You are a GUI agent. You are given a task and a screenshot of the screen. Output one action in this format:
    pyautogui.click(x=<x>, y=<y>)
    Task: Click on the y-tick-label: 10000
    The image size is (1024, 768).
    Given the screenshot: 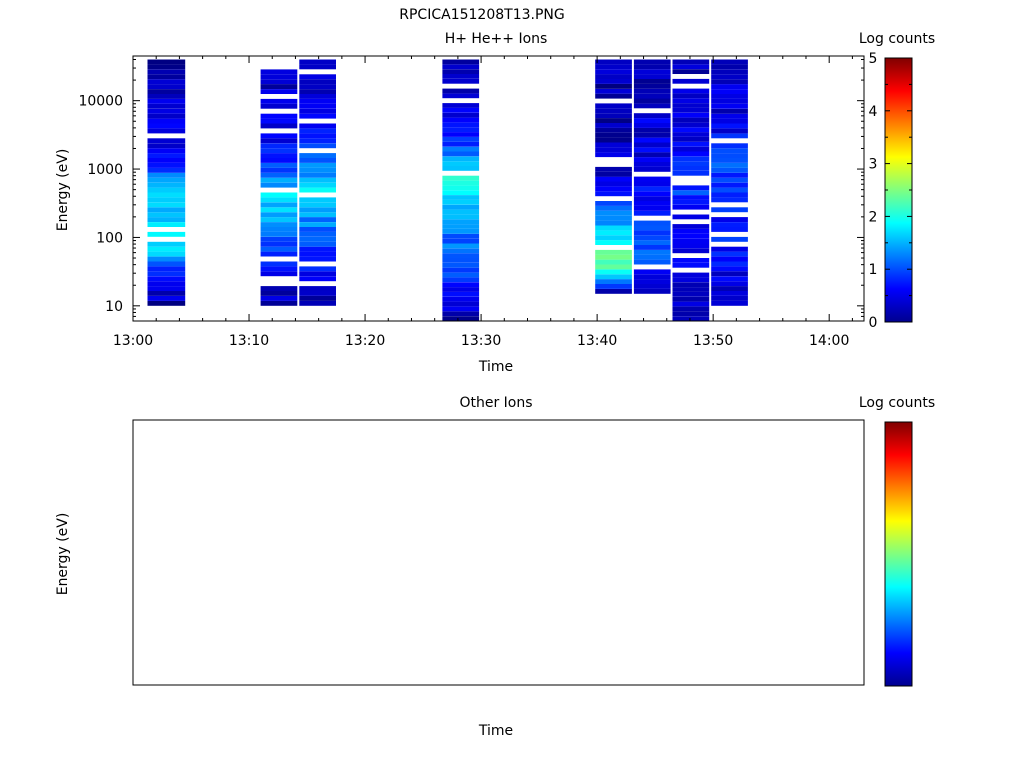 What is the action you would take?
    pyautogui.click(x=100, y=102)
    